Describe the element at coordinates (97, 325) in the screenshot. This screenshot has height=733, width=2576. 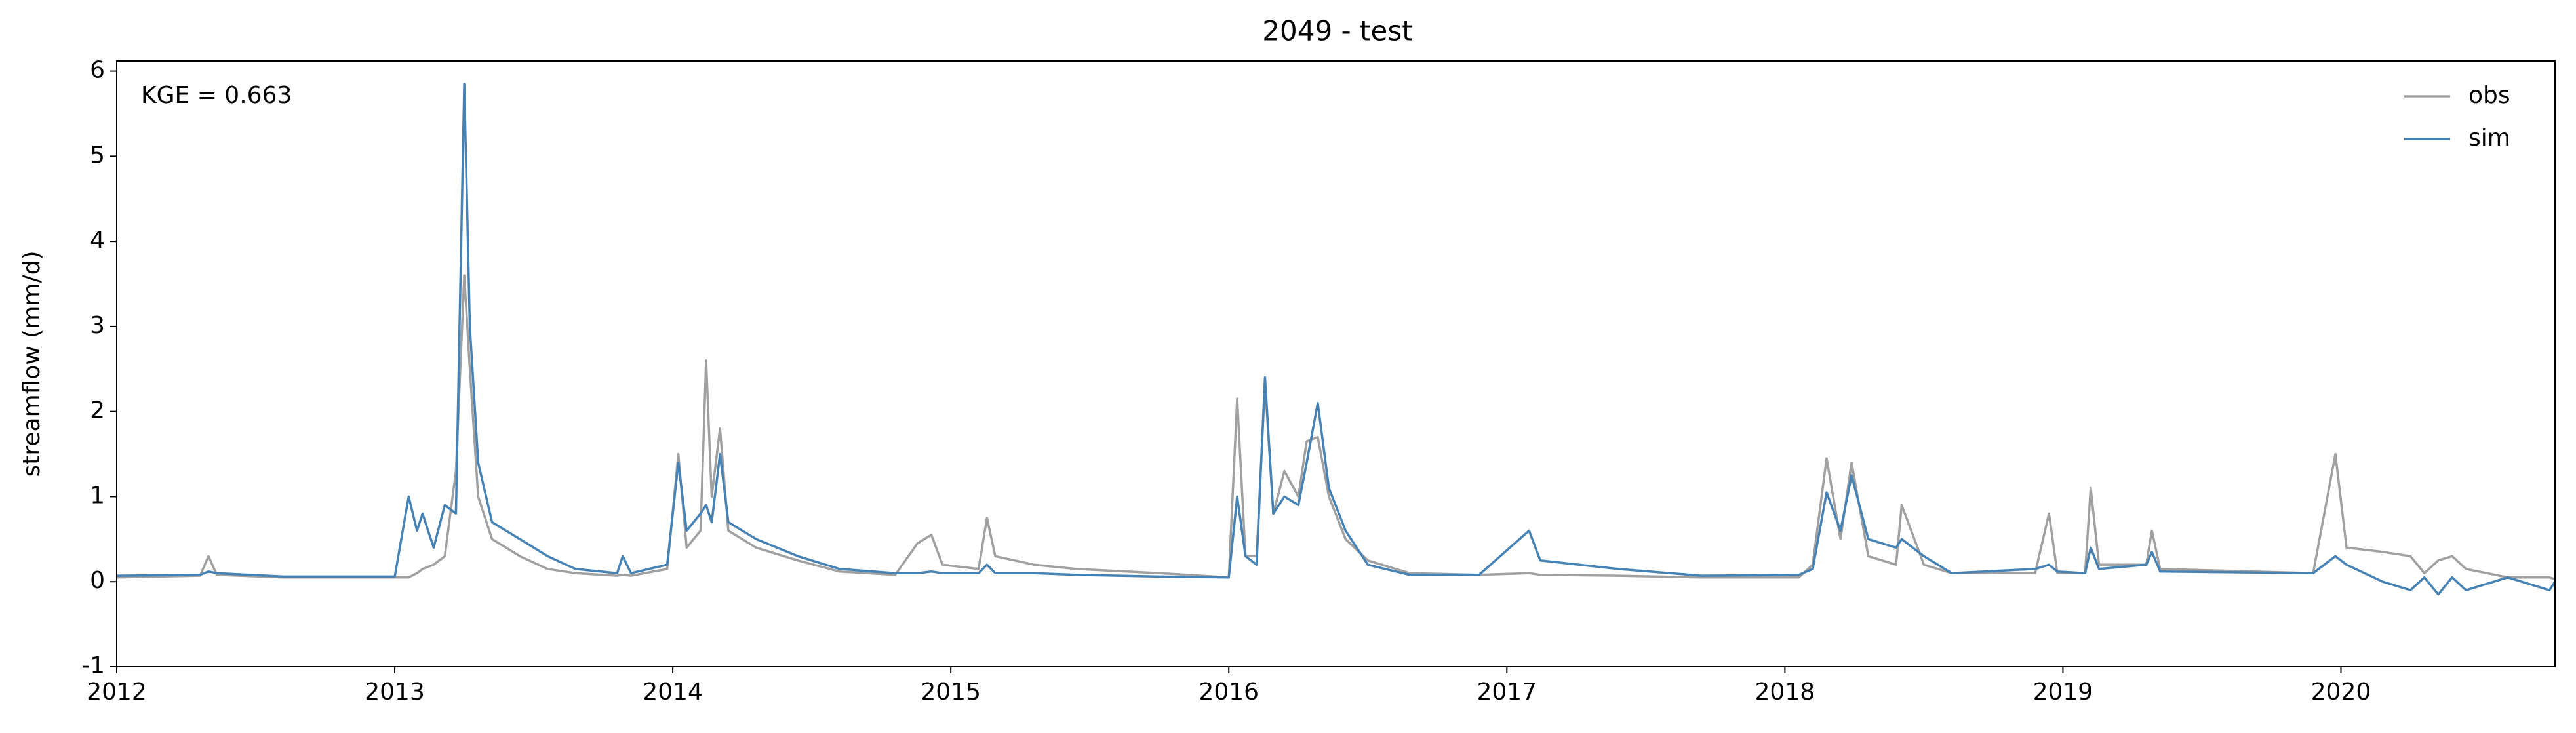
I see `y-tick-label: 3` at that location.